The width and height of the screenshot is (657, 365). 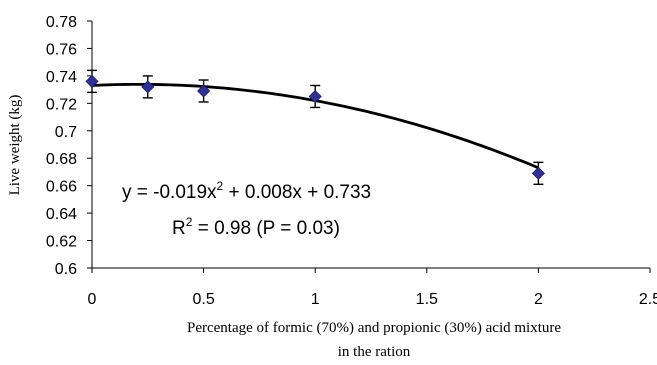 What do you see at coordinates (61, 77) in the screenshot?
I see `y-tick-label: 0.74` at bounding box center [61, 77].